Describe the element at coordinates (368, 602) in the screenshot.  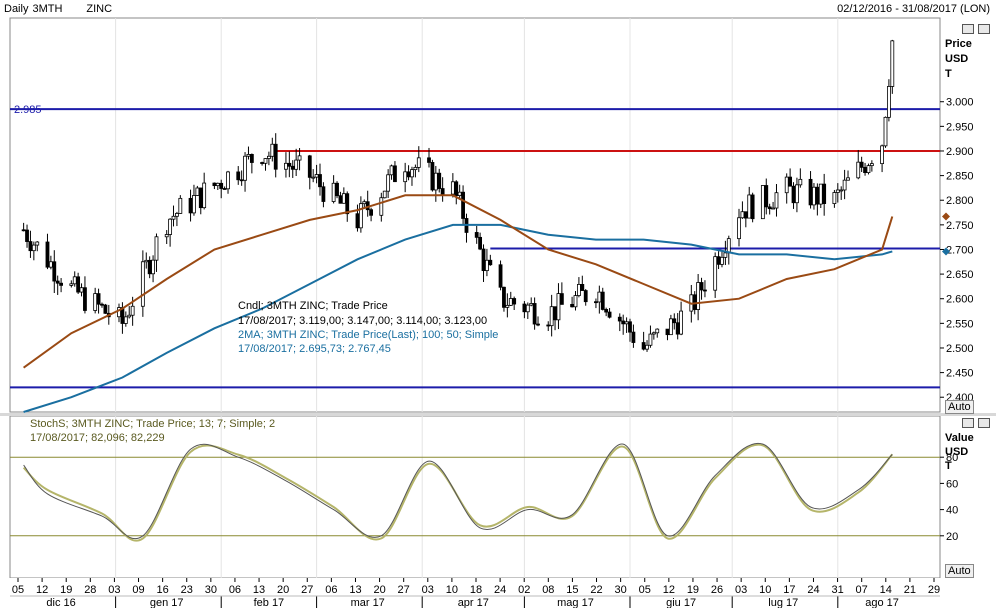
I see `x-month-label: mar 17` at that location.